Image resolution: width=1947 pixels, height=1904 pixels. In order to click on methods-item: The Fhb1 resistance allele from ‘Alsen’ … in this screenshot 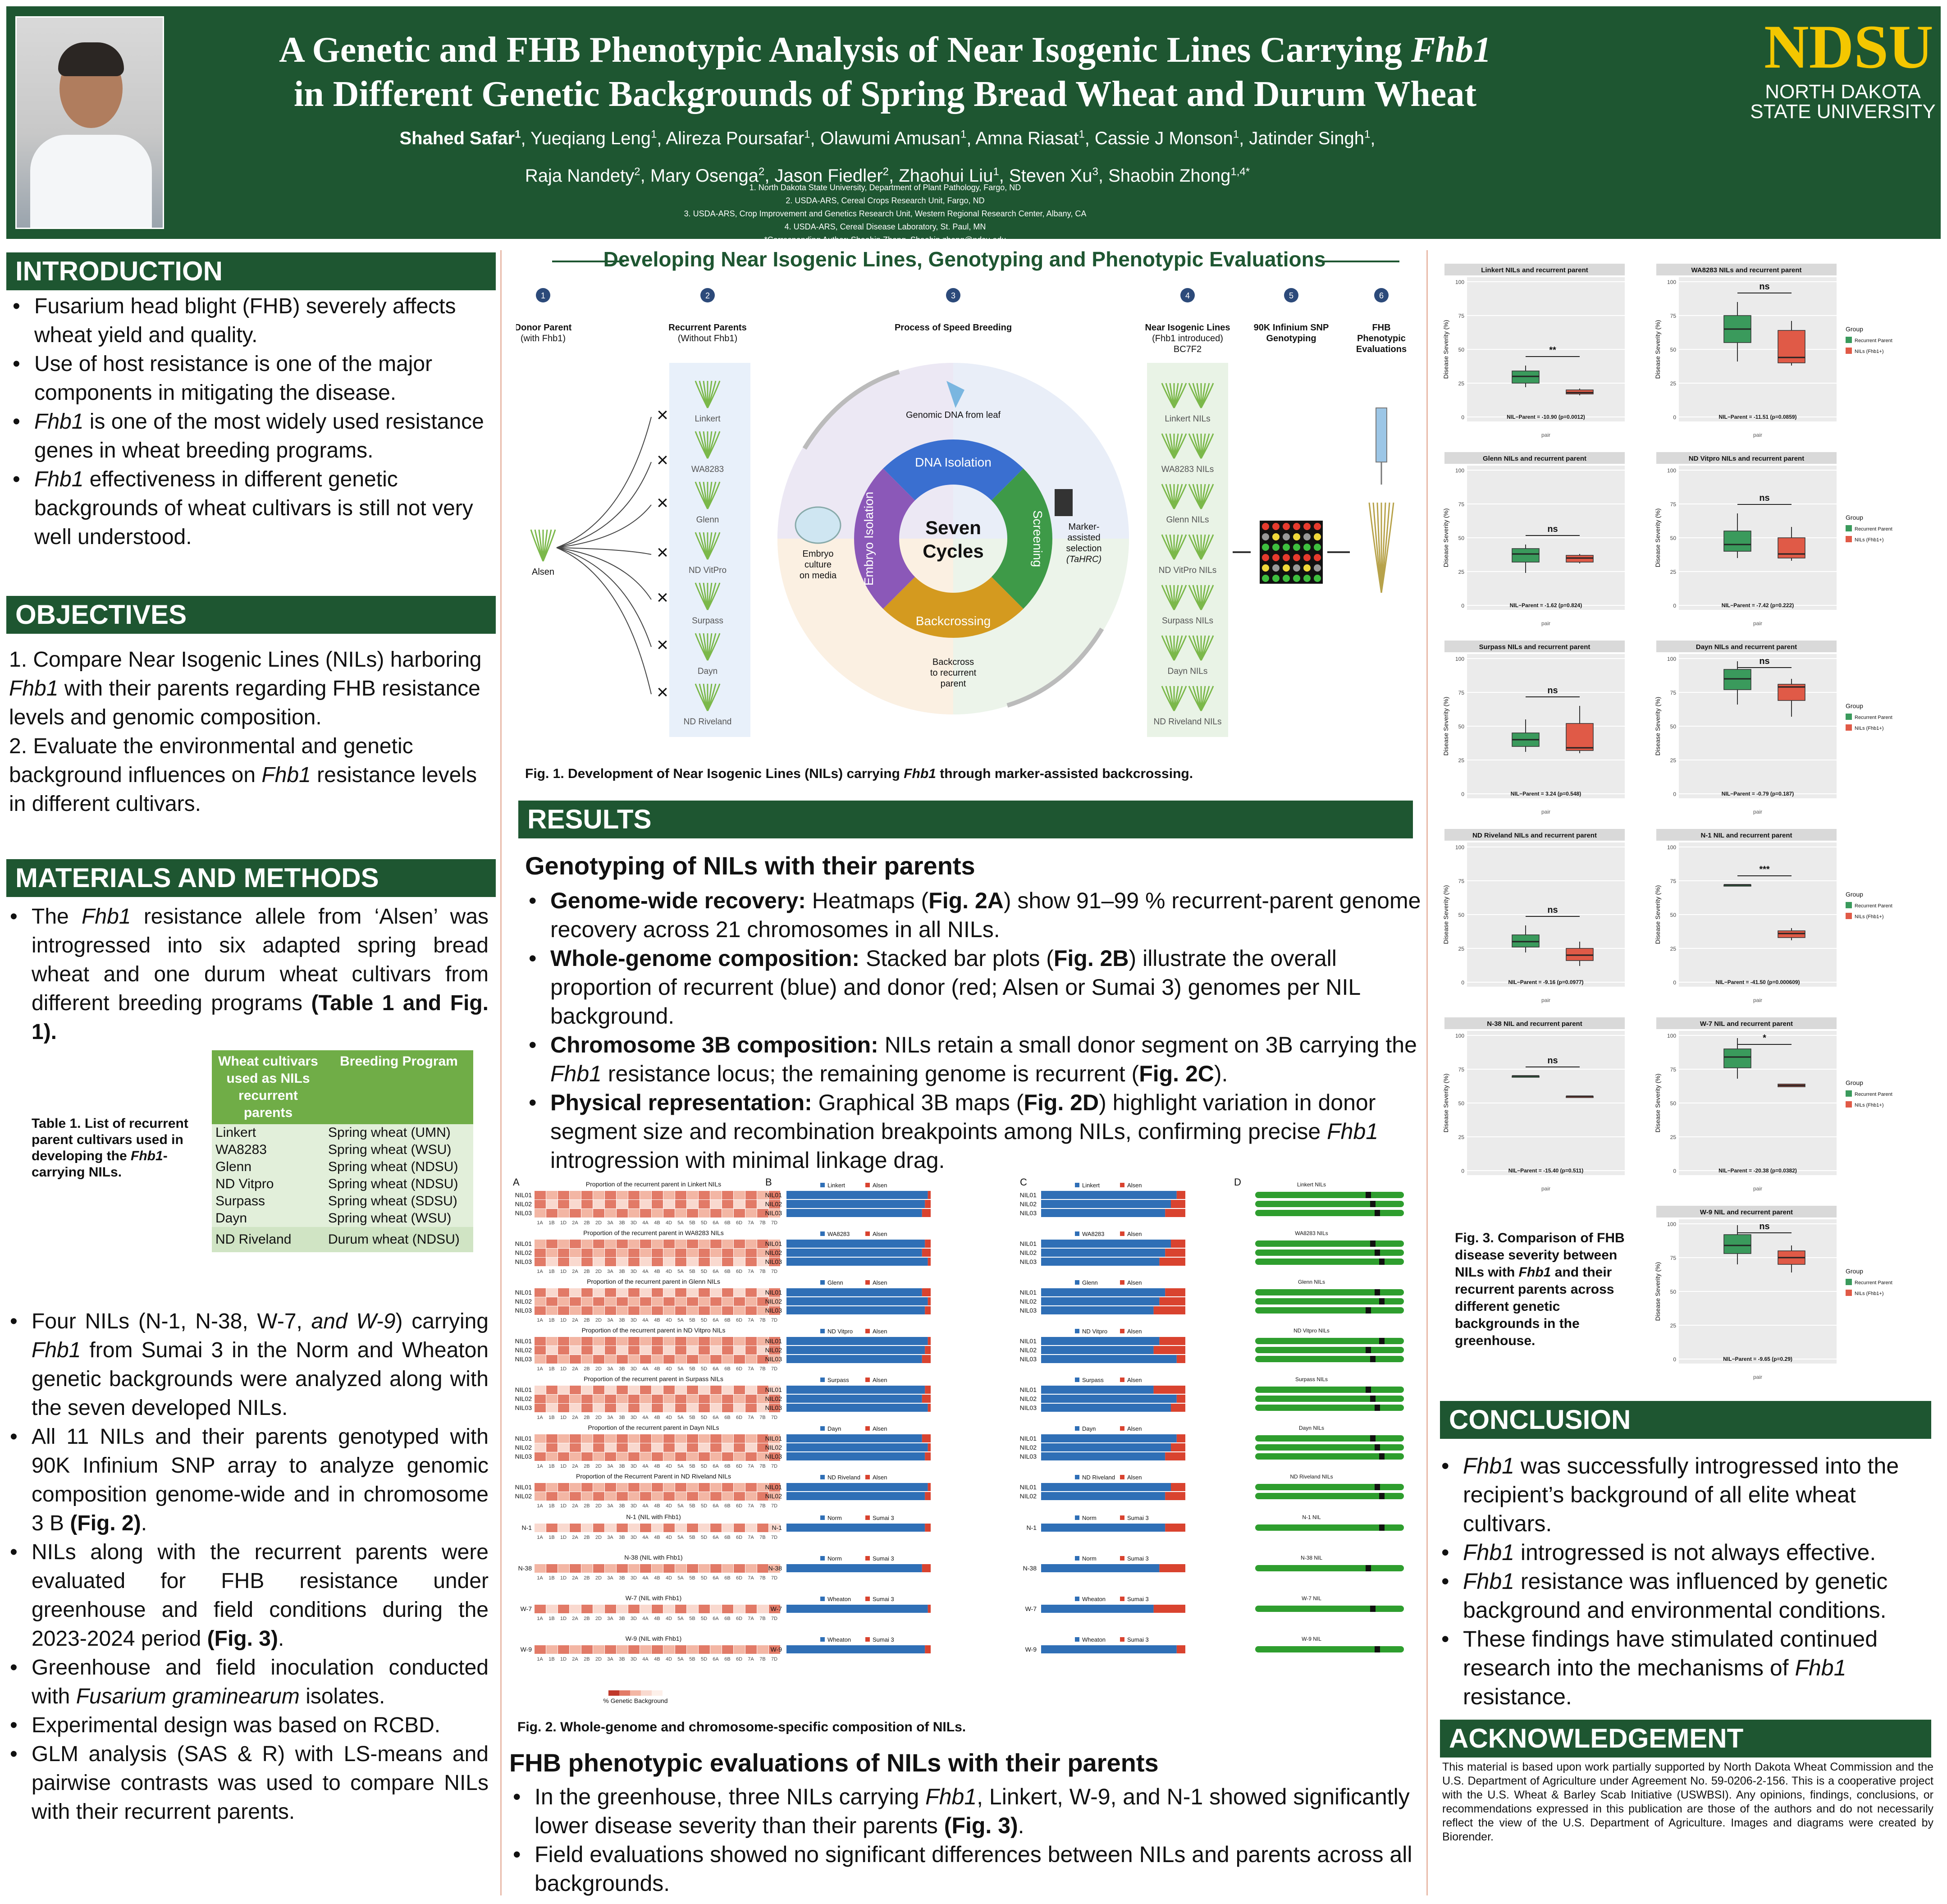, I will do `click(247, 975)`.